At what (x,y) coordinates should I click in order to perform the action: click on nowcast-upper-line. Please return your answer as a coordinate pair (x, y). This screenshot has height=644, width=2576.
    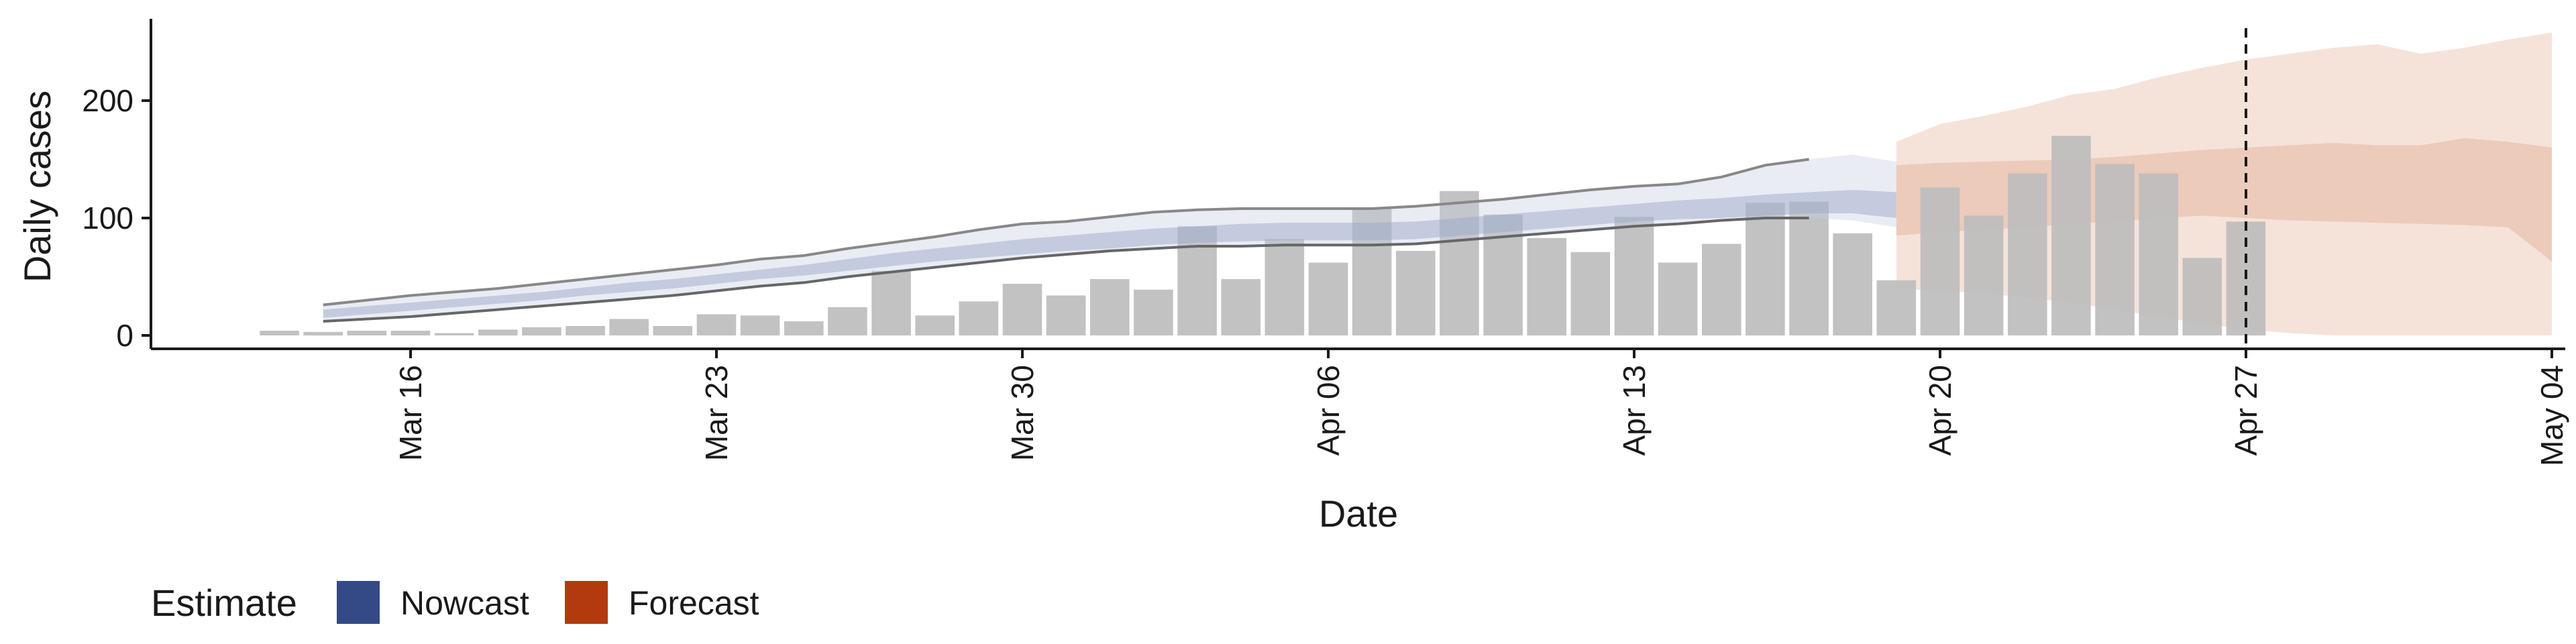
    Looking at the image, I should click on (1066, 232).